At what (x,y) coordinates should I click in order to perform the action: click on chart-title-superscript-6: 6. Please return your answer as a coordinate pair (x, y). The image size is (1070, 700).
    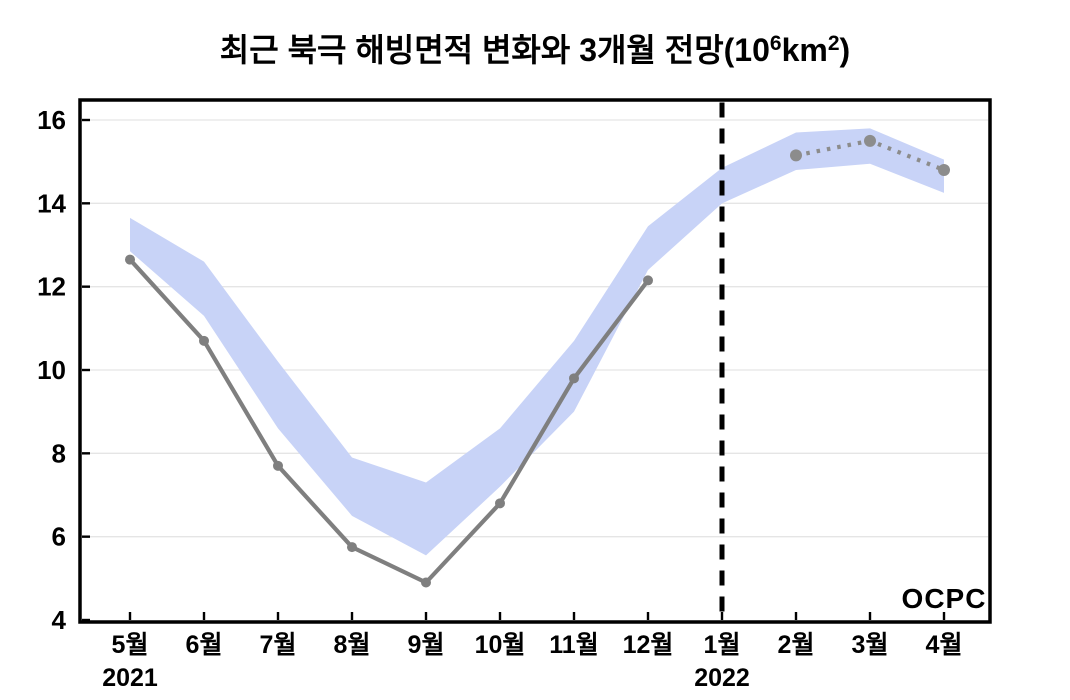
    Looking at the image, I should click on (775, 43).